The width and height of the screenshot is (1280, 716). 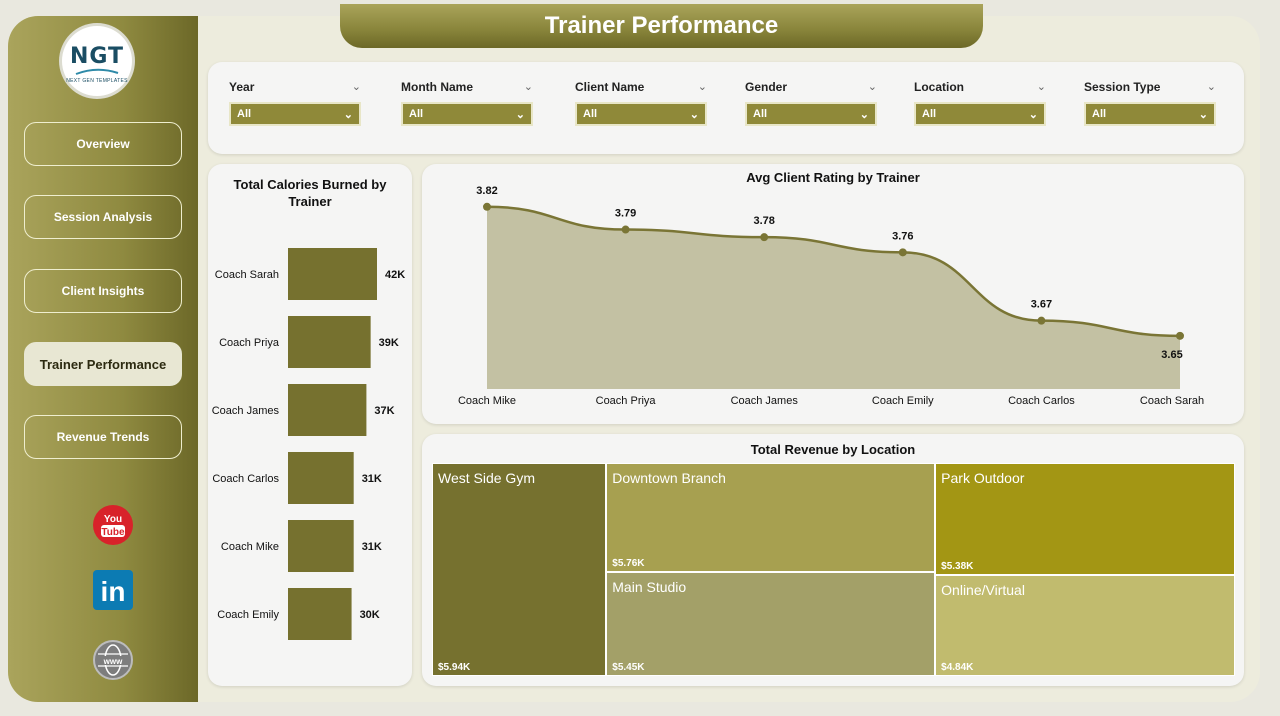 What do you see at coordinates (1041, 401) in the screenshot?
I see `rating-category-label: Coach Carlos` at bounding box center [1041, 401].